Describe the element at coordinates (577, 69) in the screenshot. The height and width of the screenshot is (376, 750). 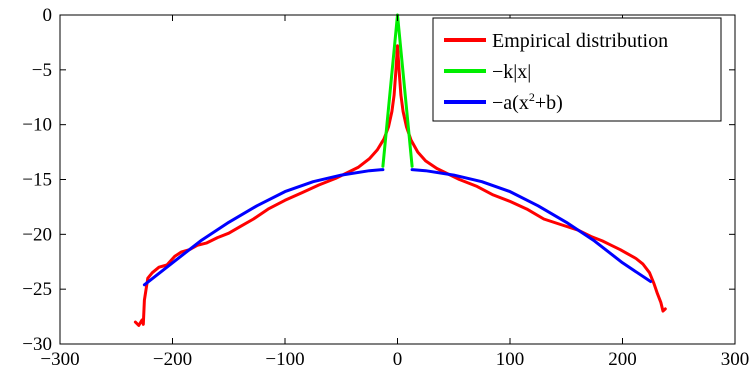
I see `legend: Empirical distribution −k|x| −a(x2+b)` at that location.